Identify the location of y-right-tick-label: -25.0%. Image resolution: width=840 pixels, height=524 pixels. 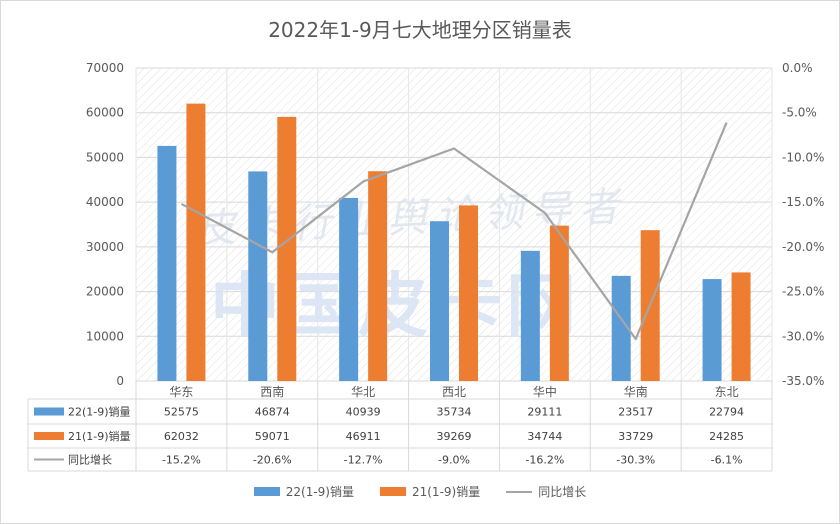
(803, 292).